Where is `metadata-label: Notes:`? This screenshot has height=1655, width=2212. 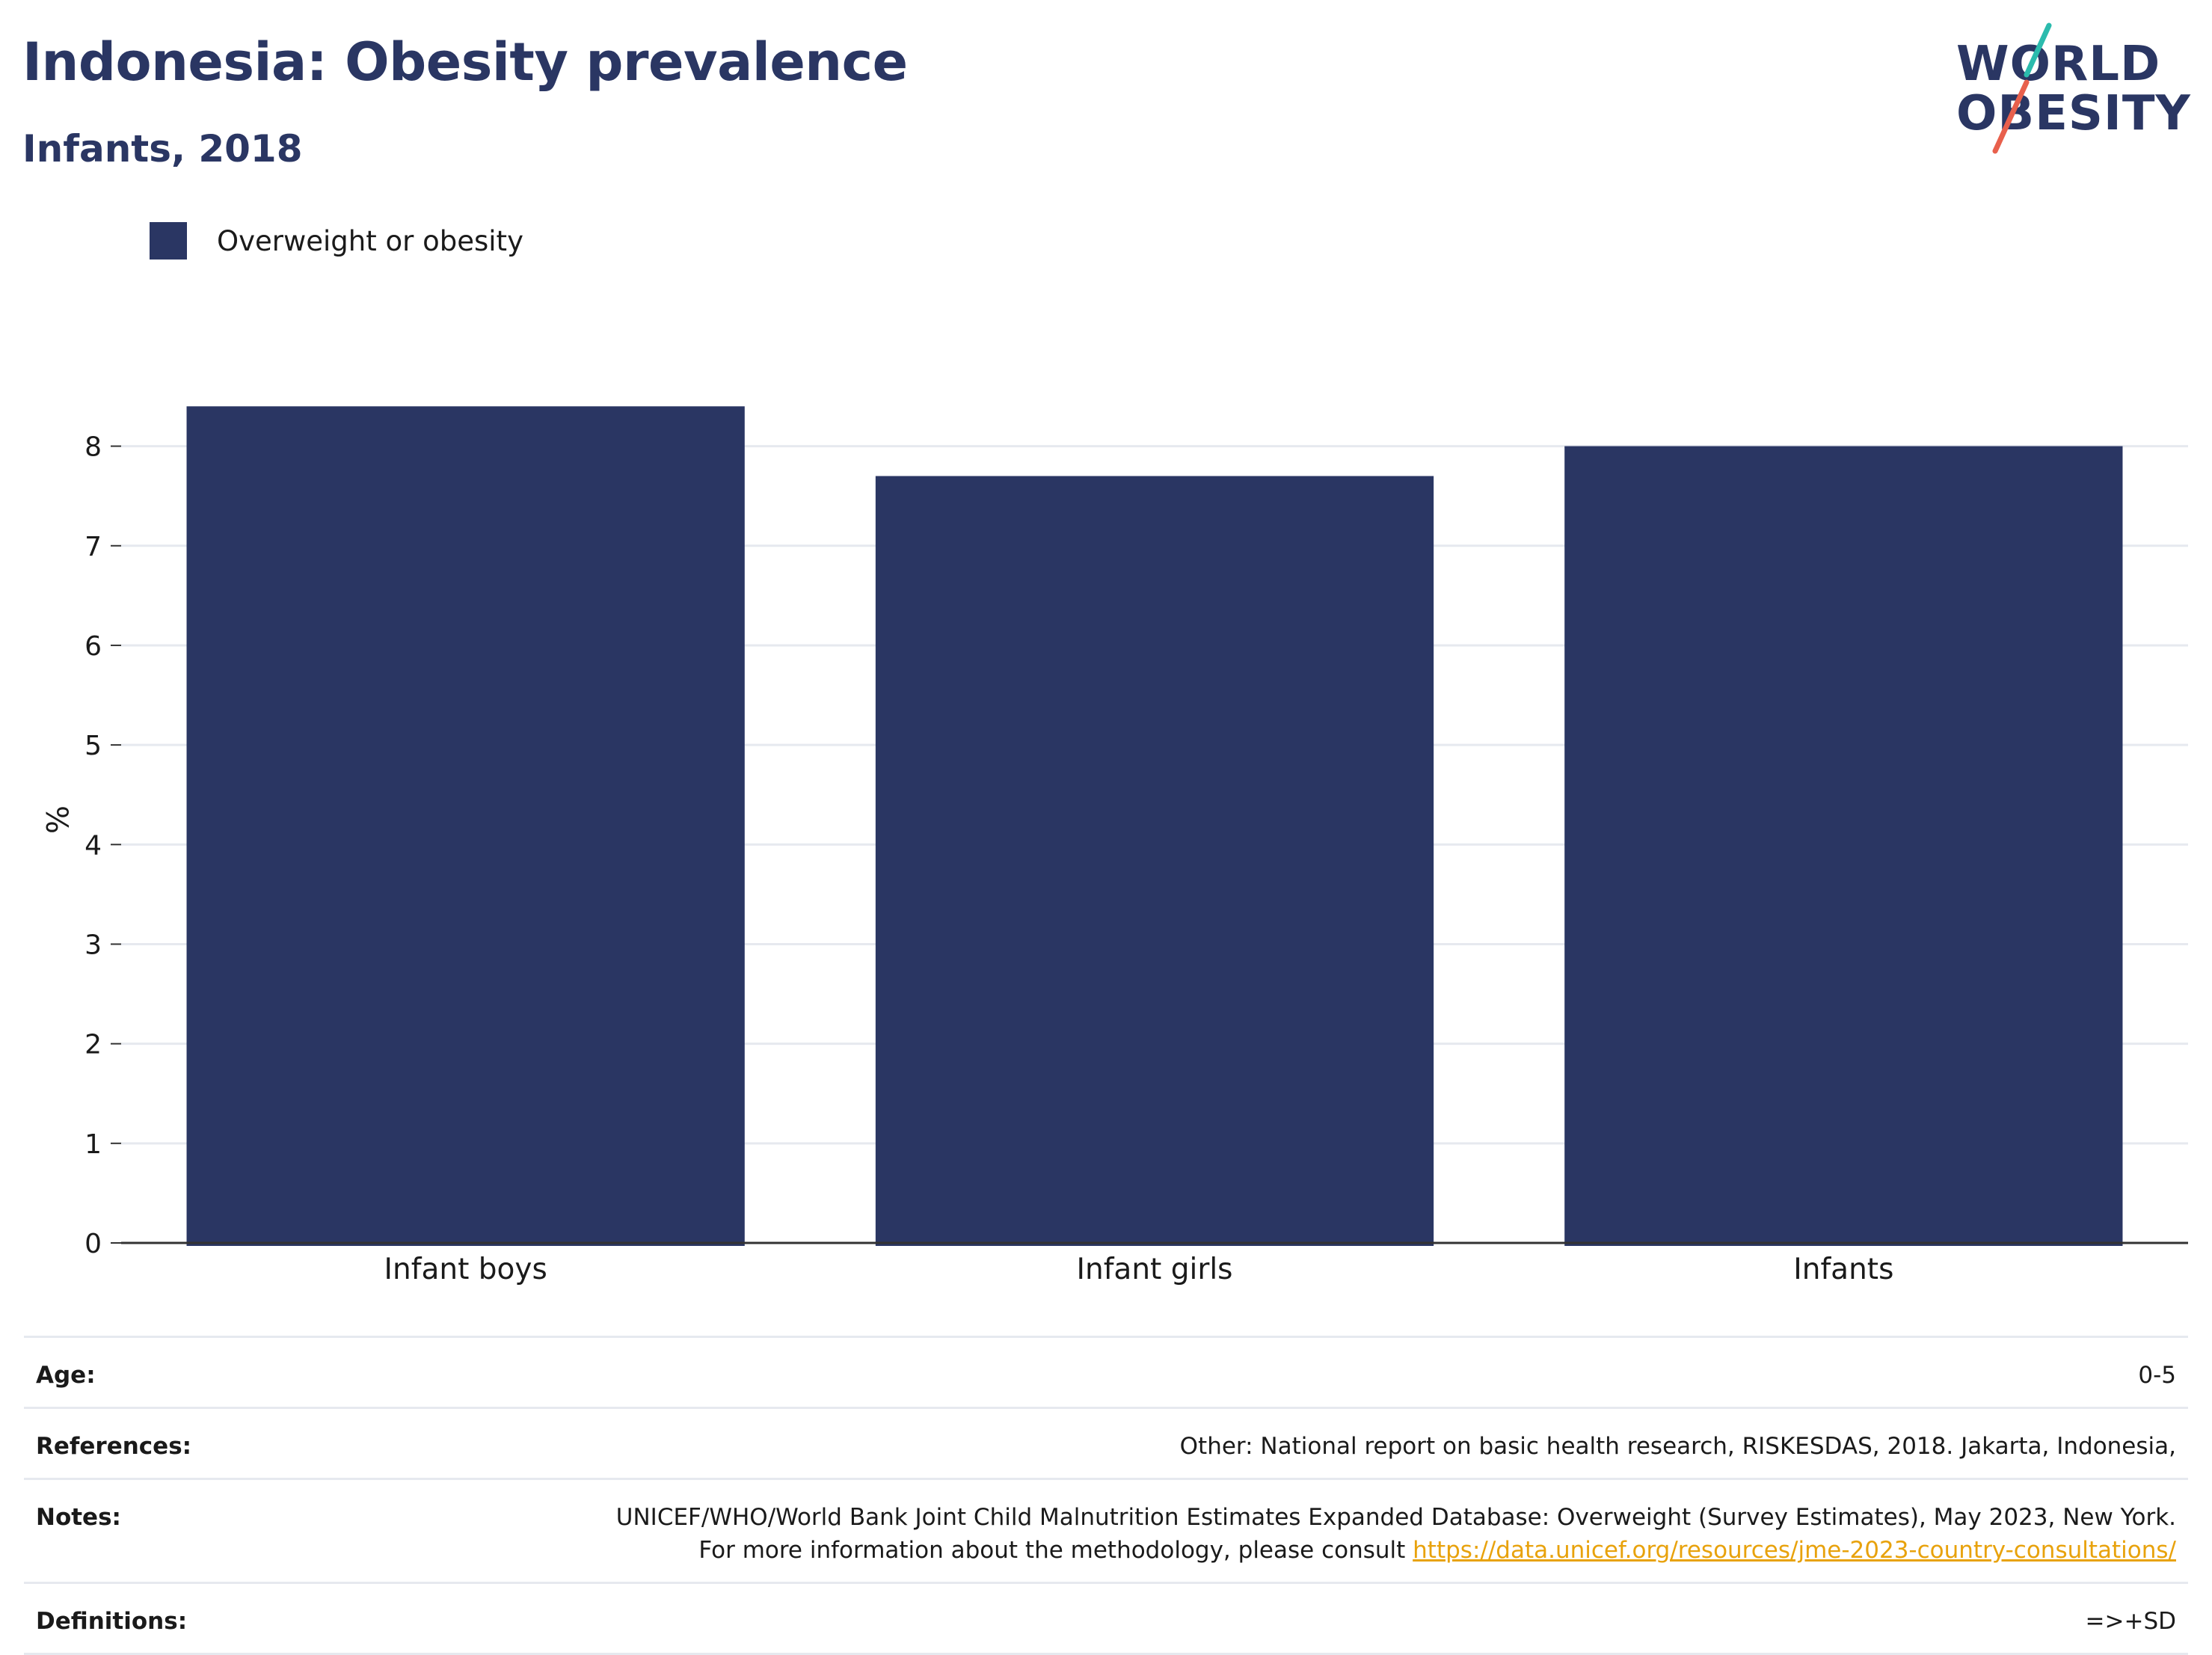
metadata-label: Notes: is located at coordinates (78, 1517).